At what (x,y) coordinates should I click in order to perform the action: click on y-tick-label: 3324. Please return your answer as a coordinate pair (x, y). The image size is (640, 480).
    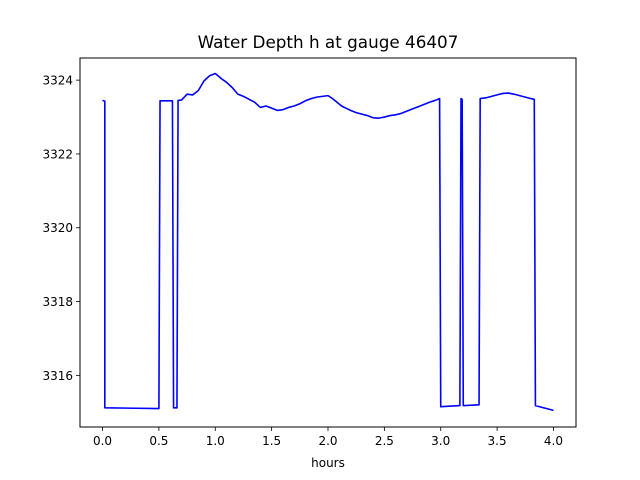
    Looking at the image, I should click on (57, 81).